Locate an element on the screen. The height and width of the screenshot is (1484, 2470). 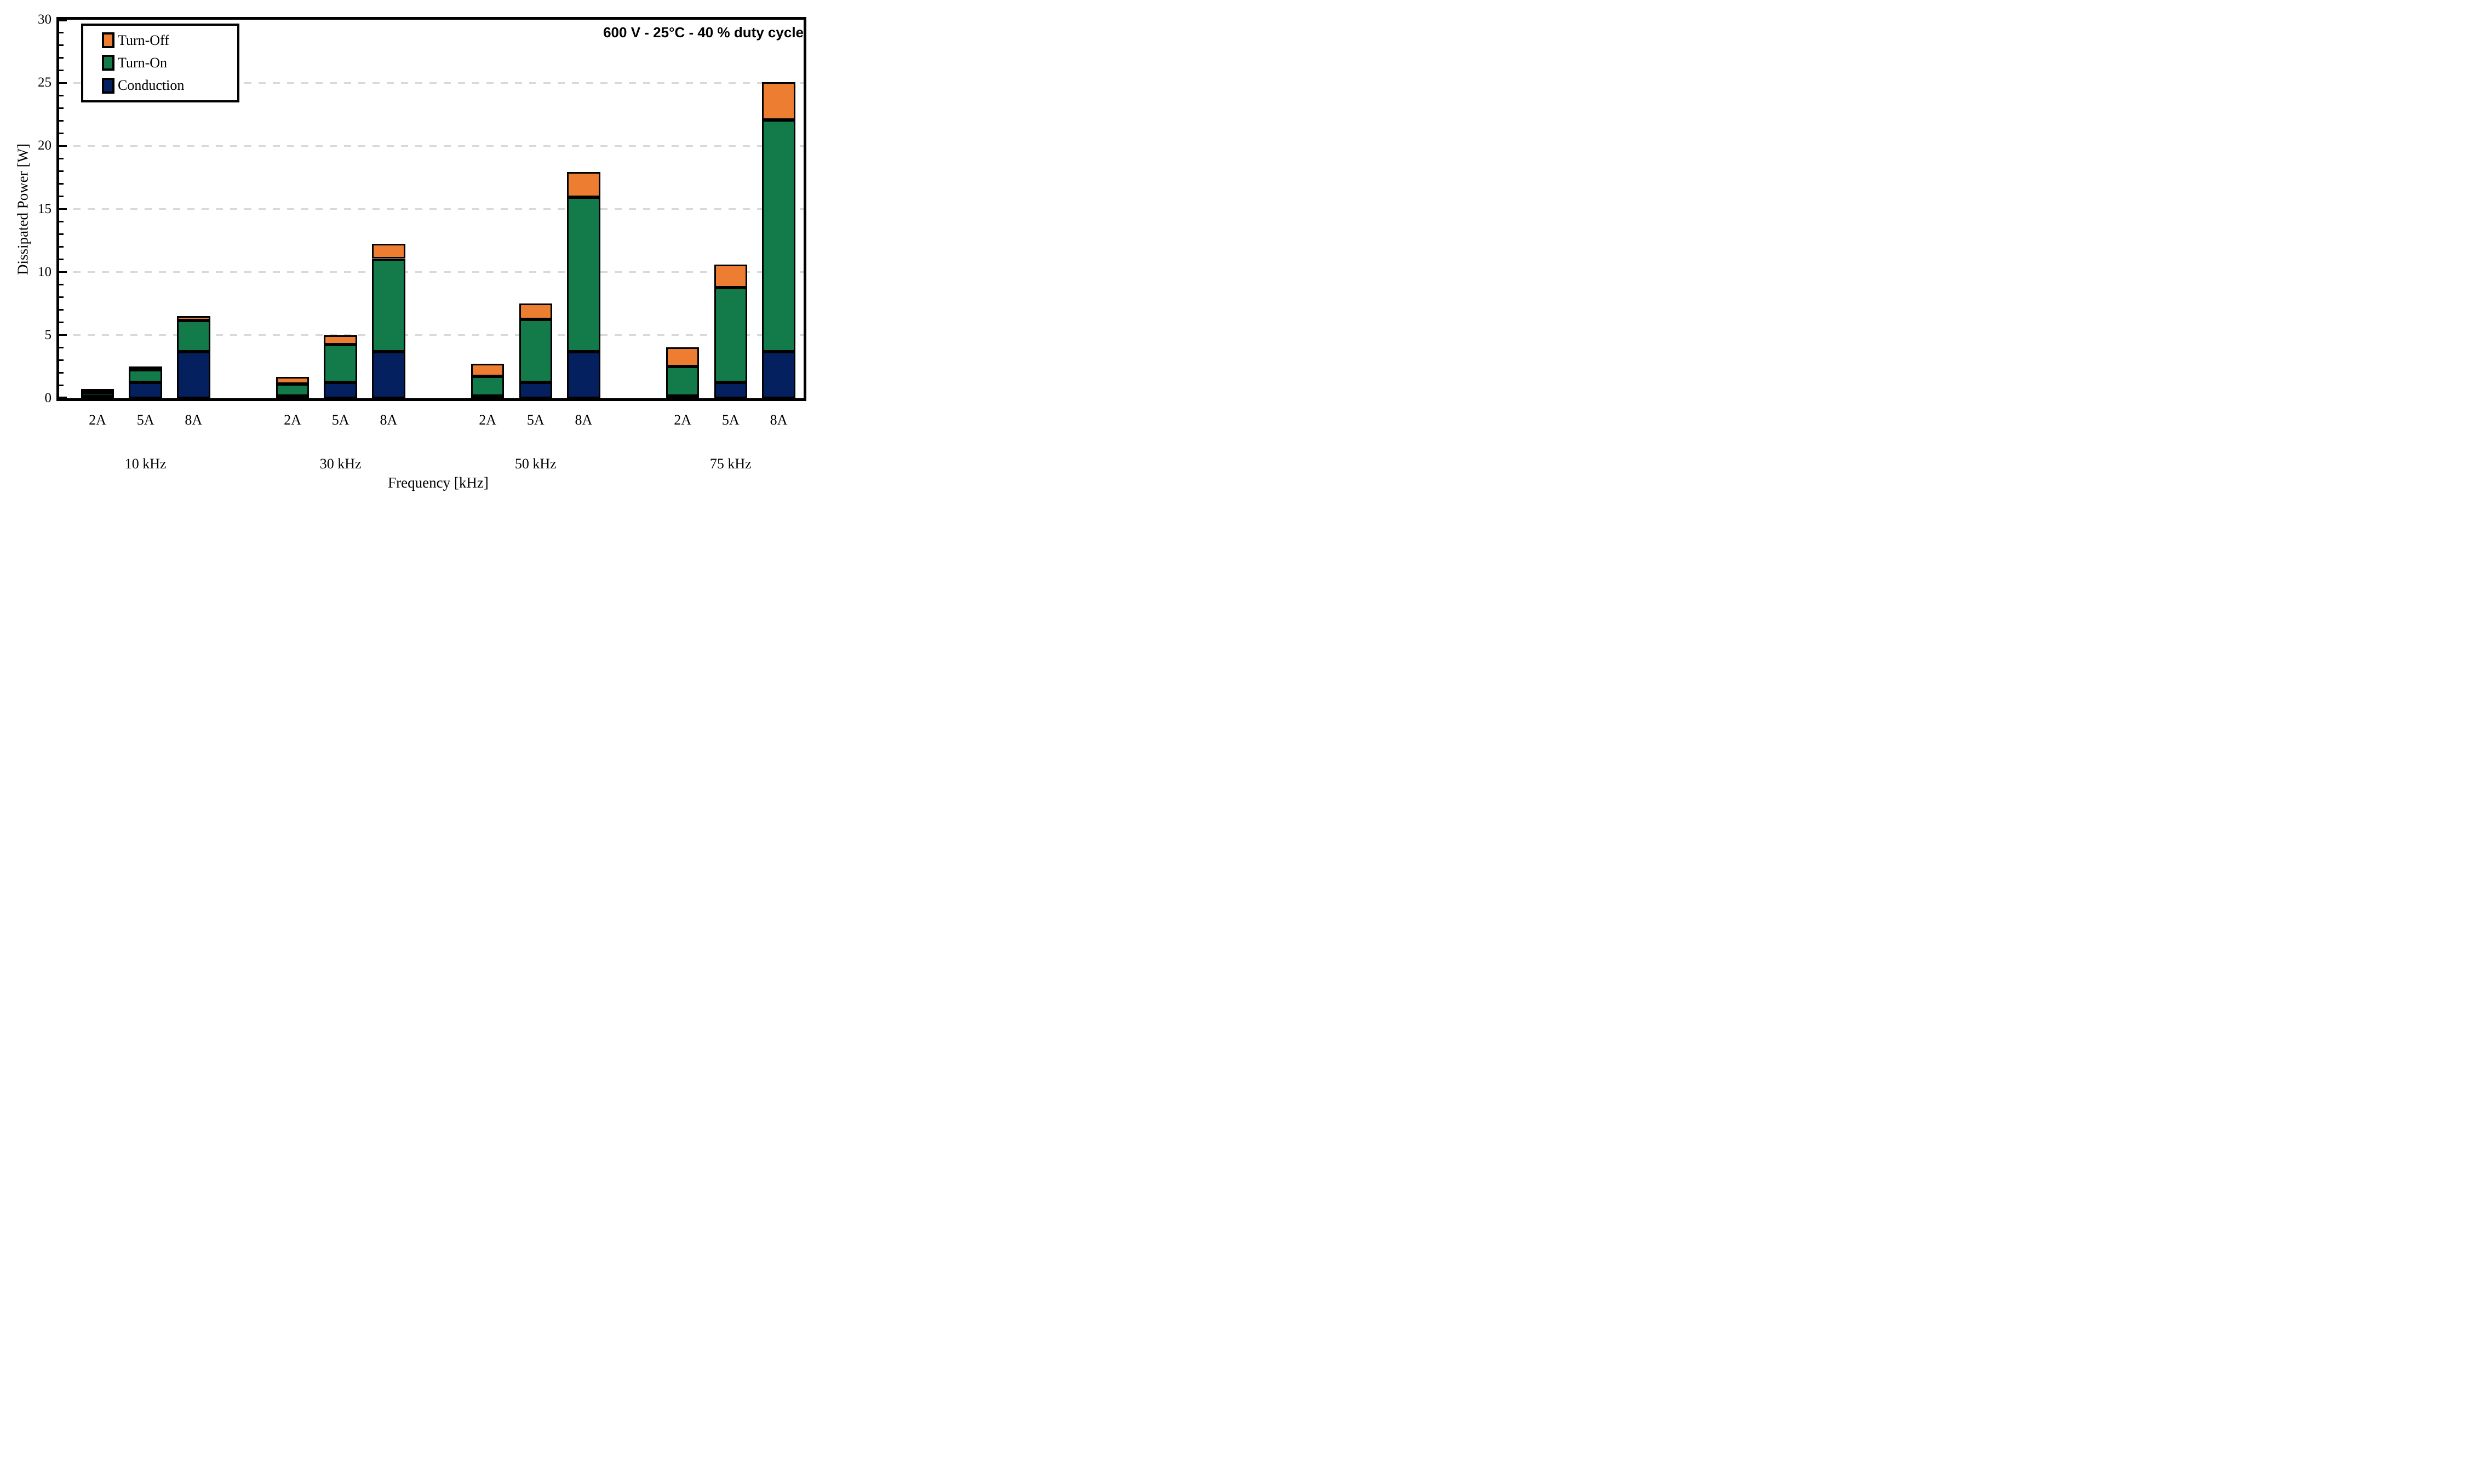
legend-item-conduction: Conduction is located at coordinates (168, 86).